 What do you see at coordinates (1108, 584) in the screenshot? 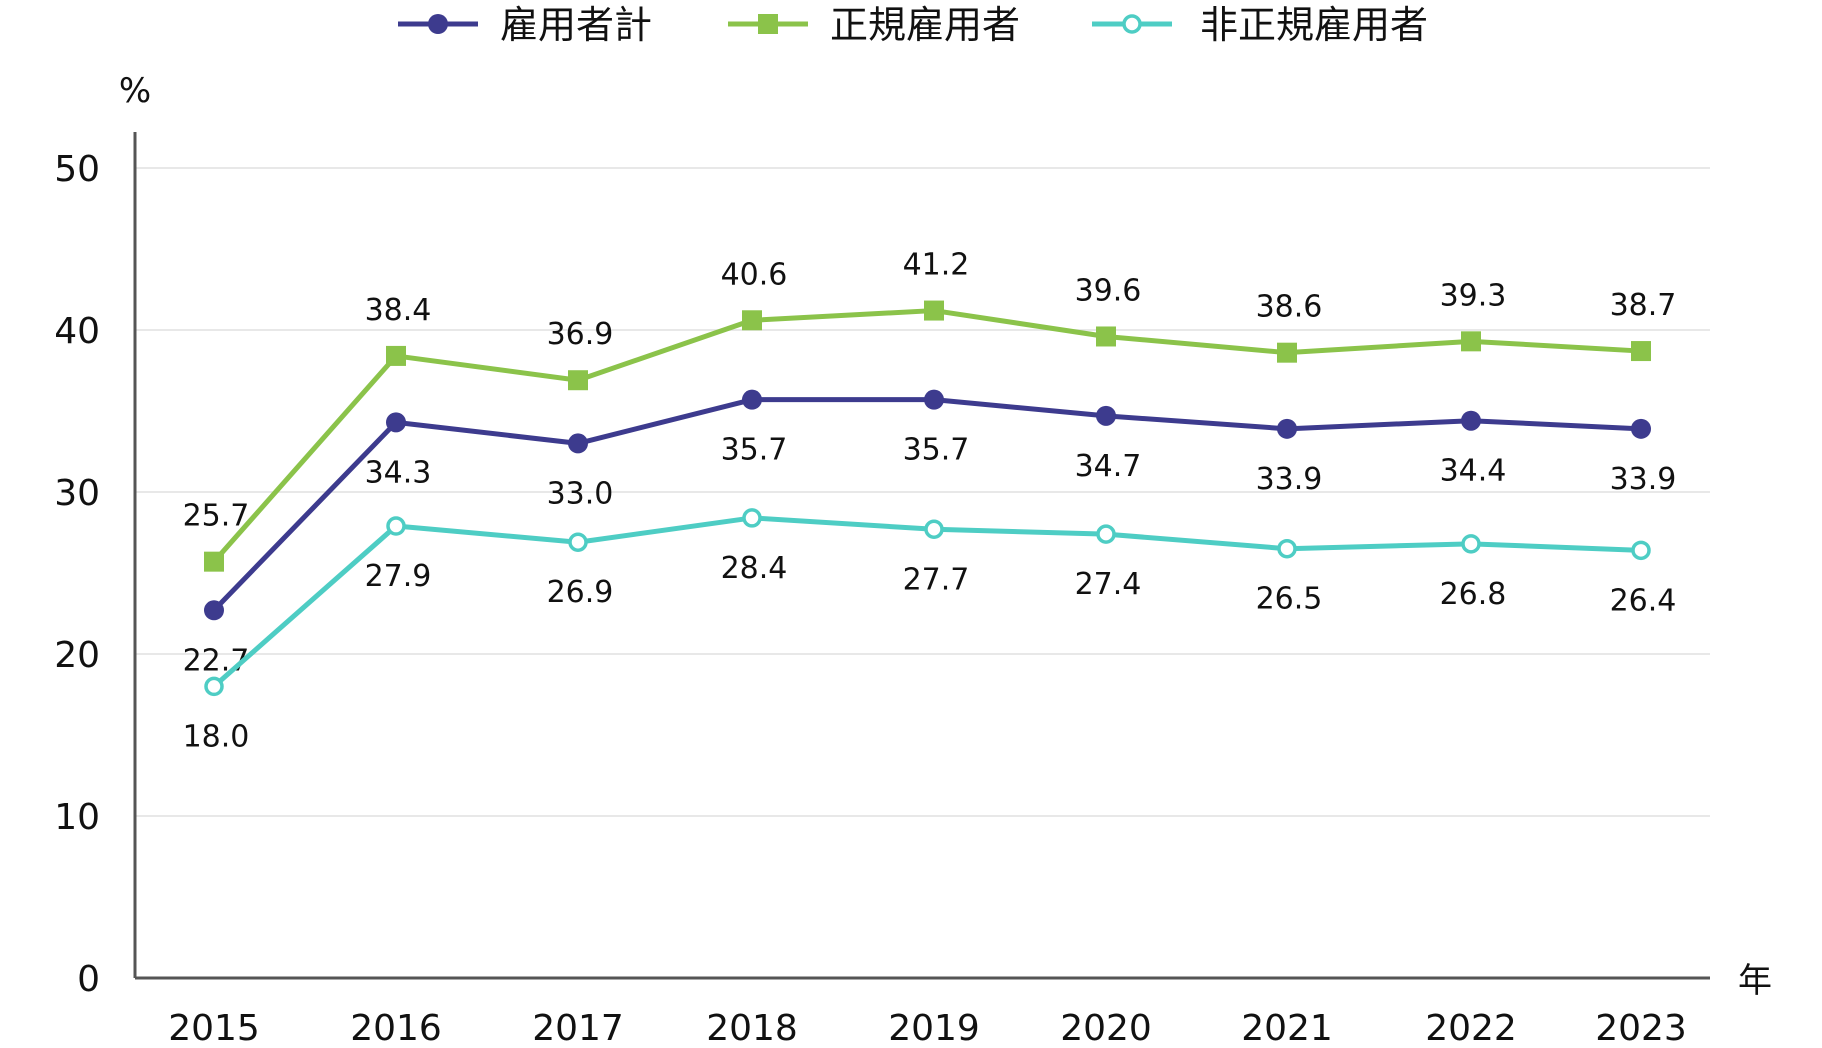
I see `data-label: 27.4` at bounding box center [1108, 584].